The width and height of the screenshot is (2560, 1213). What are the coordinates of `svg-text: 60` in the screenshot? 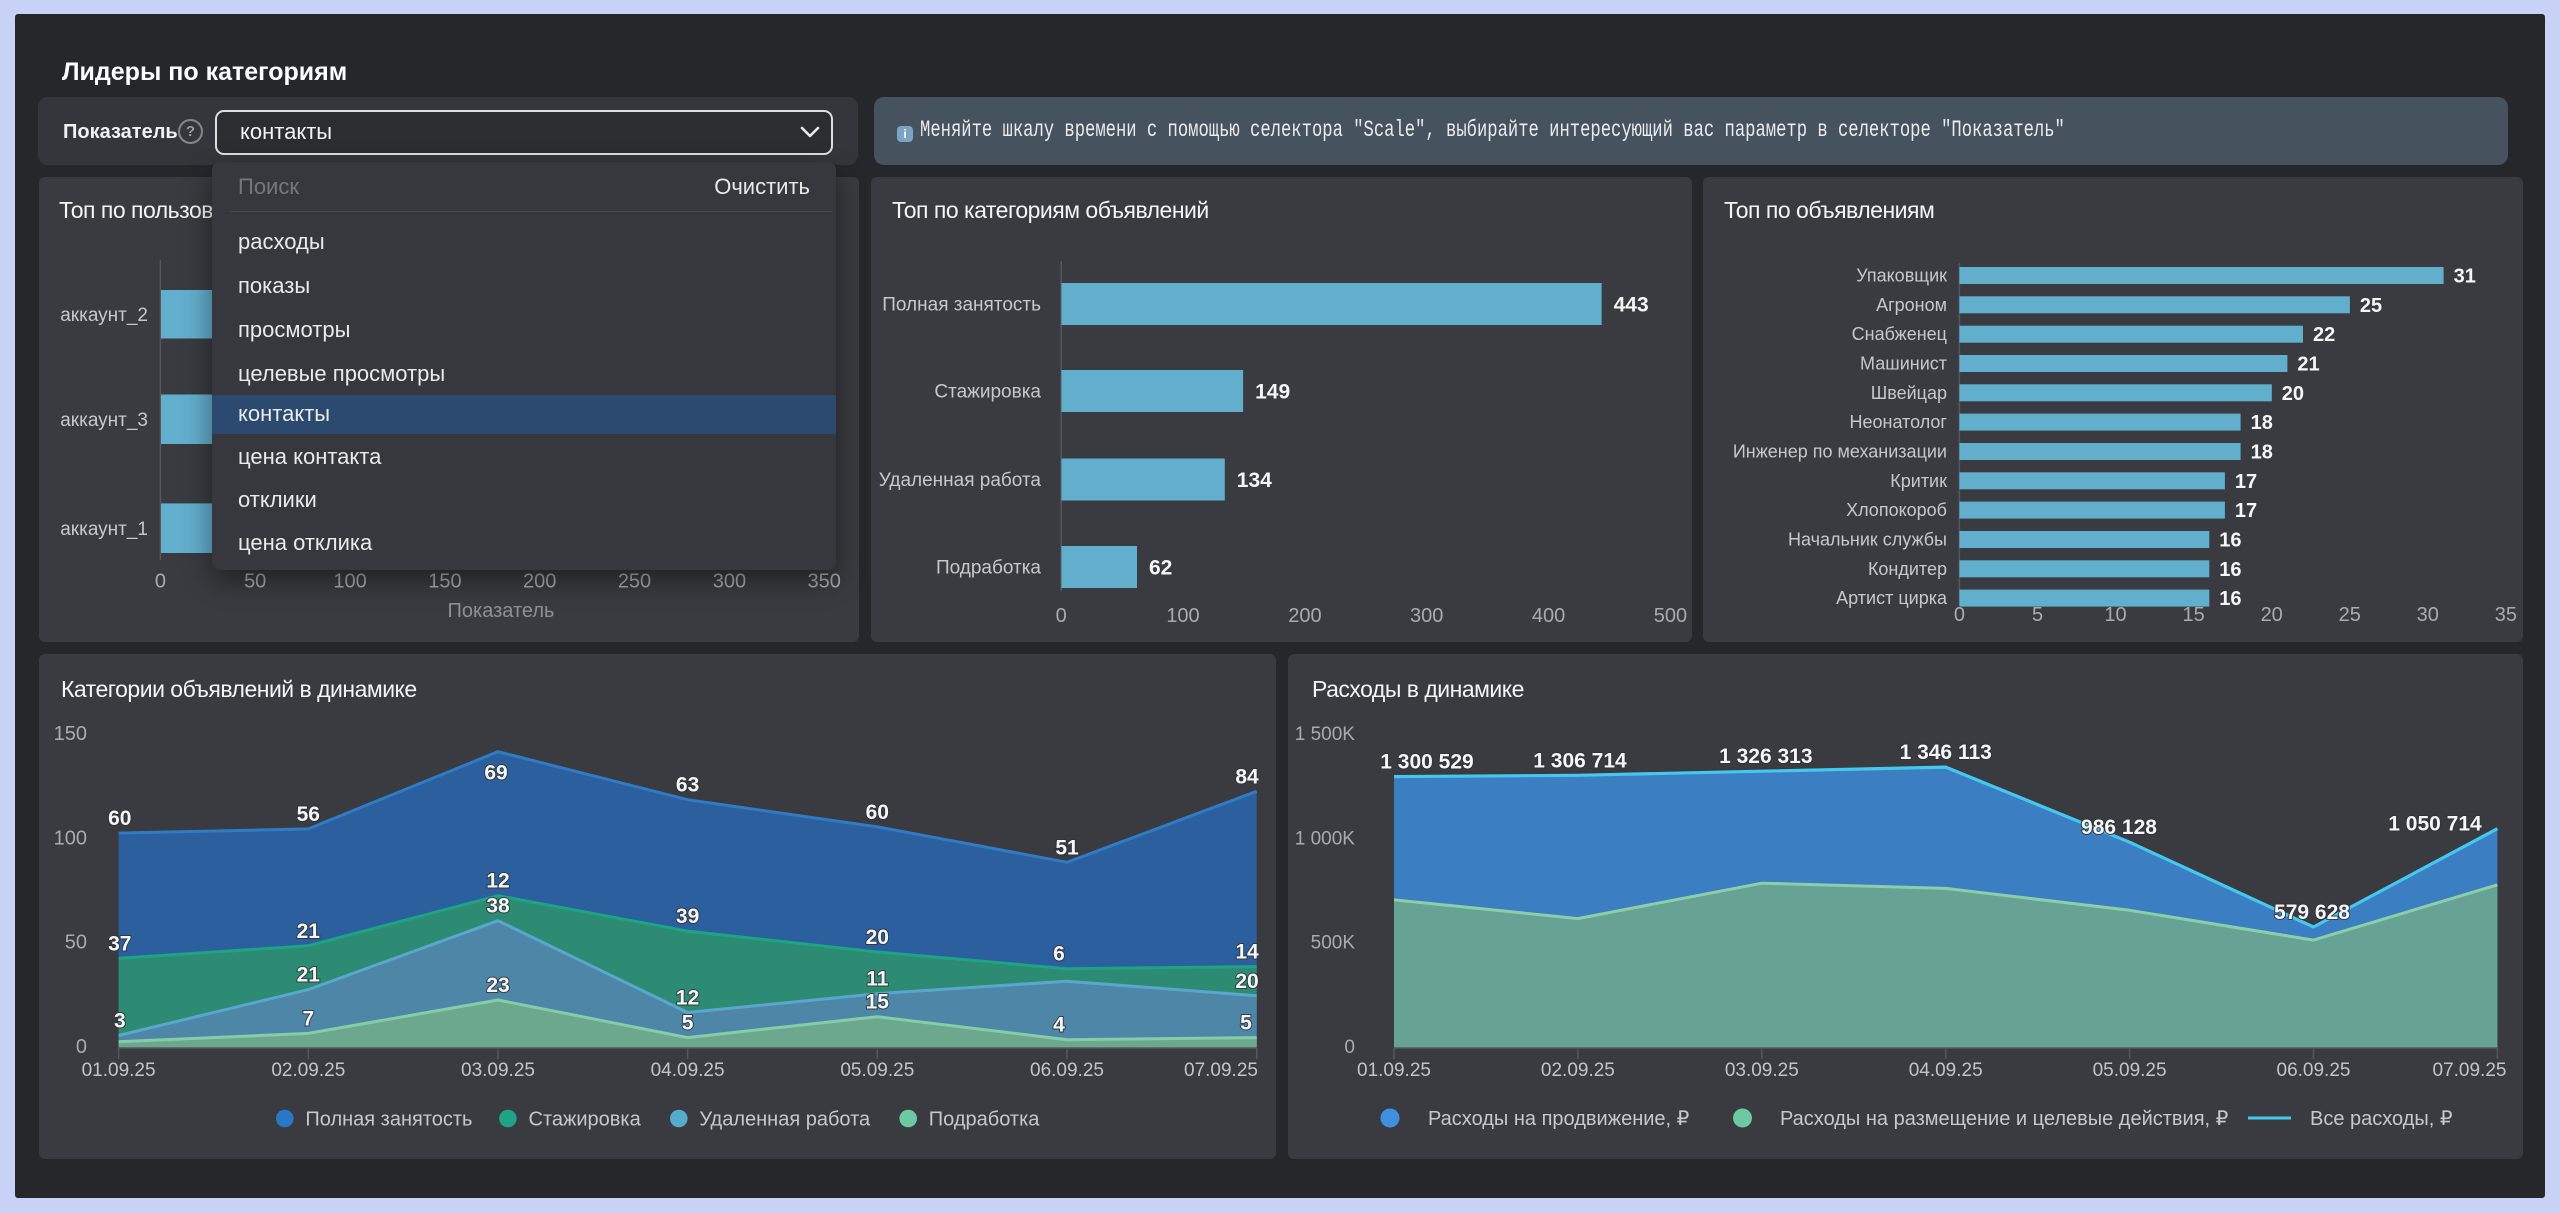 It's located at (119, 818).